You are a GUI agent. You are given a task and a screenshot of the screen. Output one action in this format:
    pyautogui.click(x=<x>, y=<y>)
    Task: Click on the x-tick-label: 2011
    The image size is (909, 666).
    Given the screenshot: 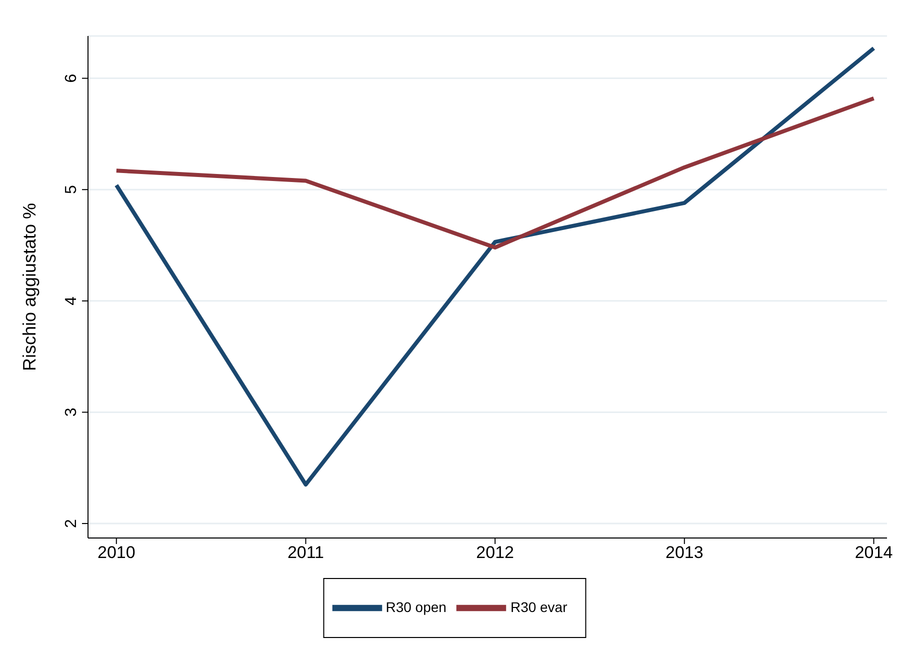 What is the action you would take?
    pyautogui.click(x=305, y=552)
    